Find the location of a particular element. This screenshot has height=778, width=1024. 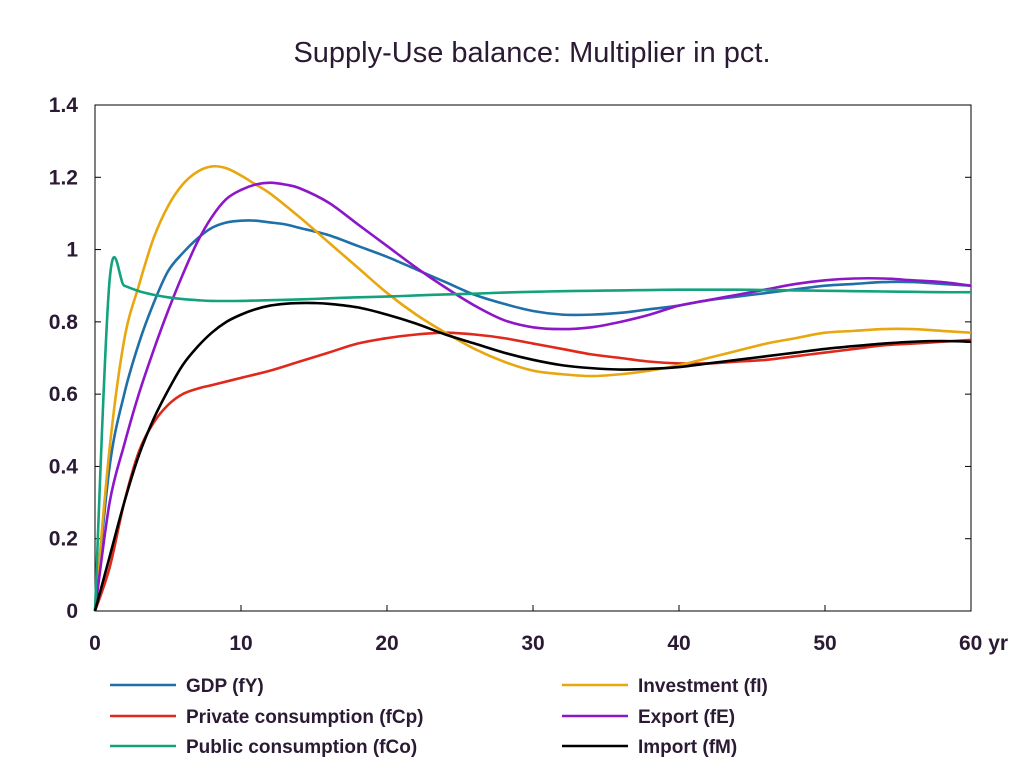

legend-label: Public consumption (fCo) is located at coordinates (301, 747).